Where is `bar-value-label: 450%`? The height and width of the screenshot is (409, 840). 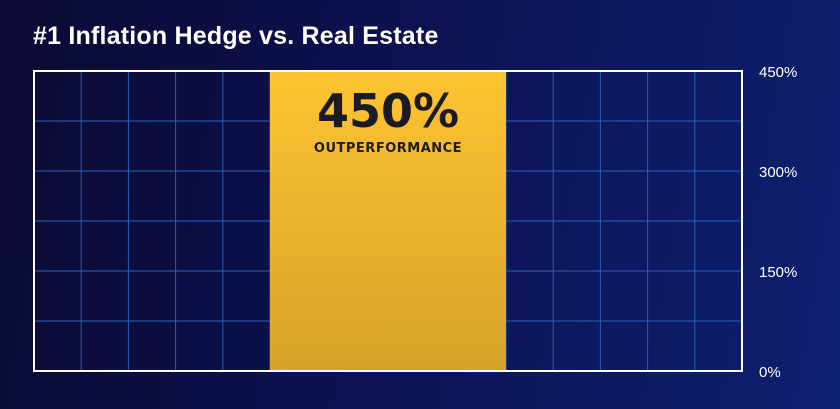 bar-value-label: 450% is located at coordinates (388, 111).